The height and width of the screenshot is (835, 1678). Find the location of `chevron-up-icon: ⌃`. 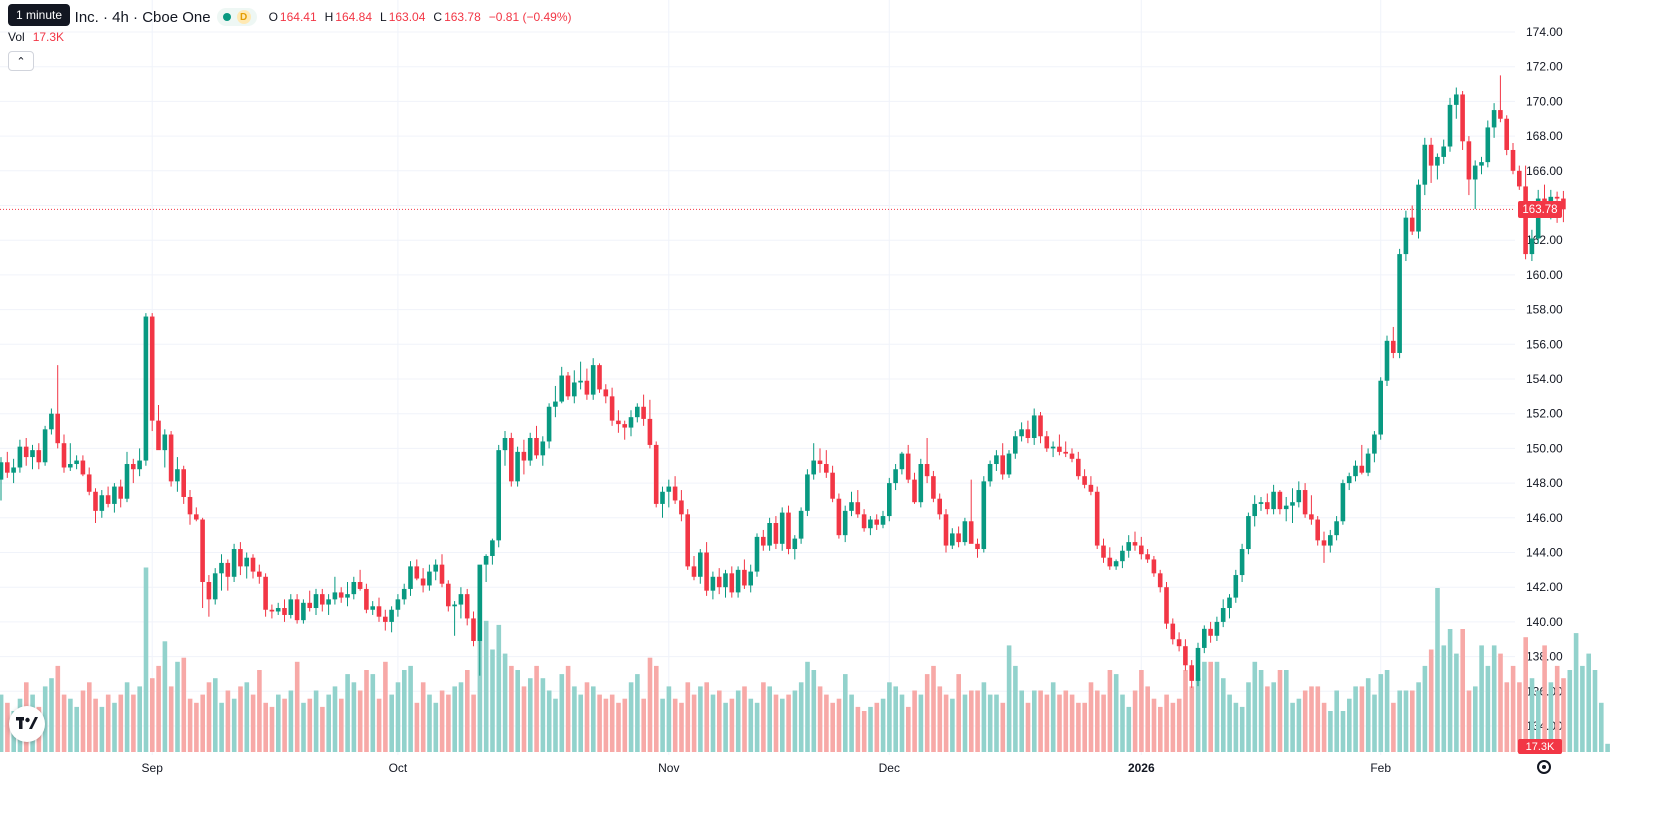

chevron-up-icon: ⌃ is located at coordinates (21, 61).